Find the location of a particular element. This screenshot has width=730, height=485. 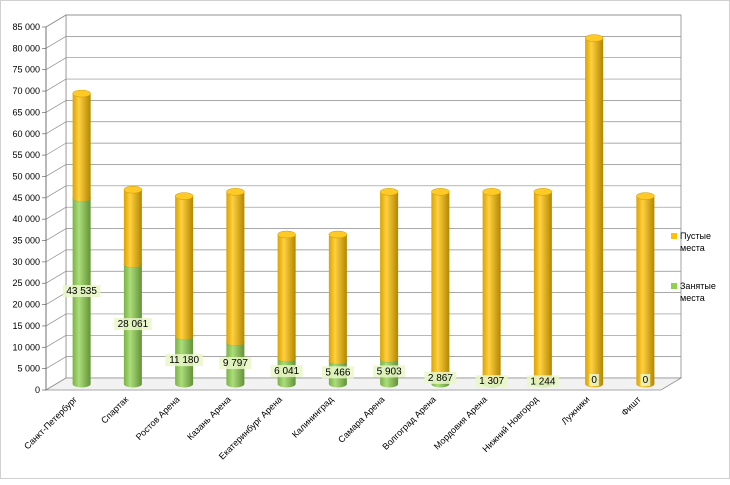

data-label: 1 244 is located at coordinates (542, 381).